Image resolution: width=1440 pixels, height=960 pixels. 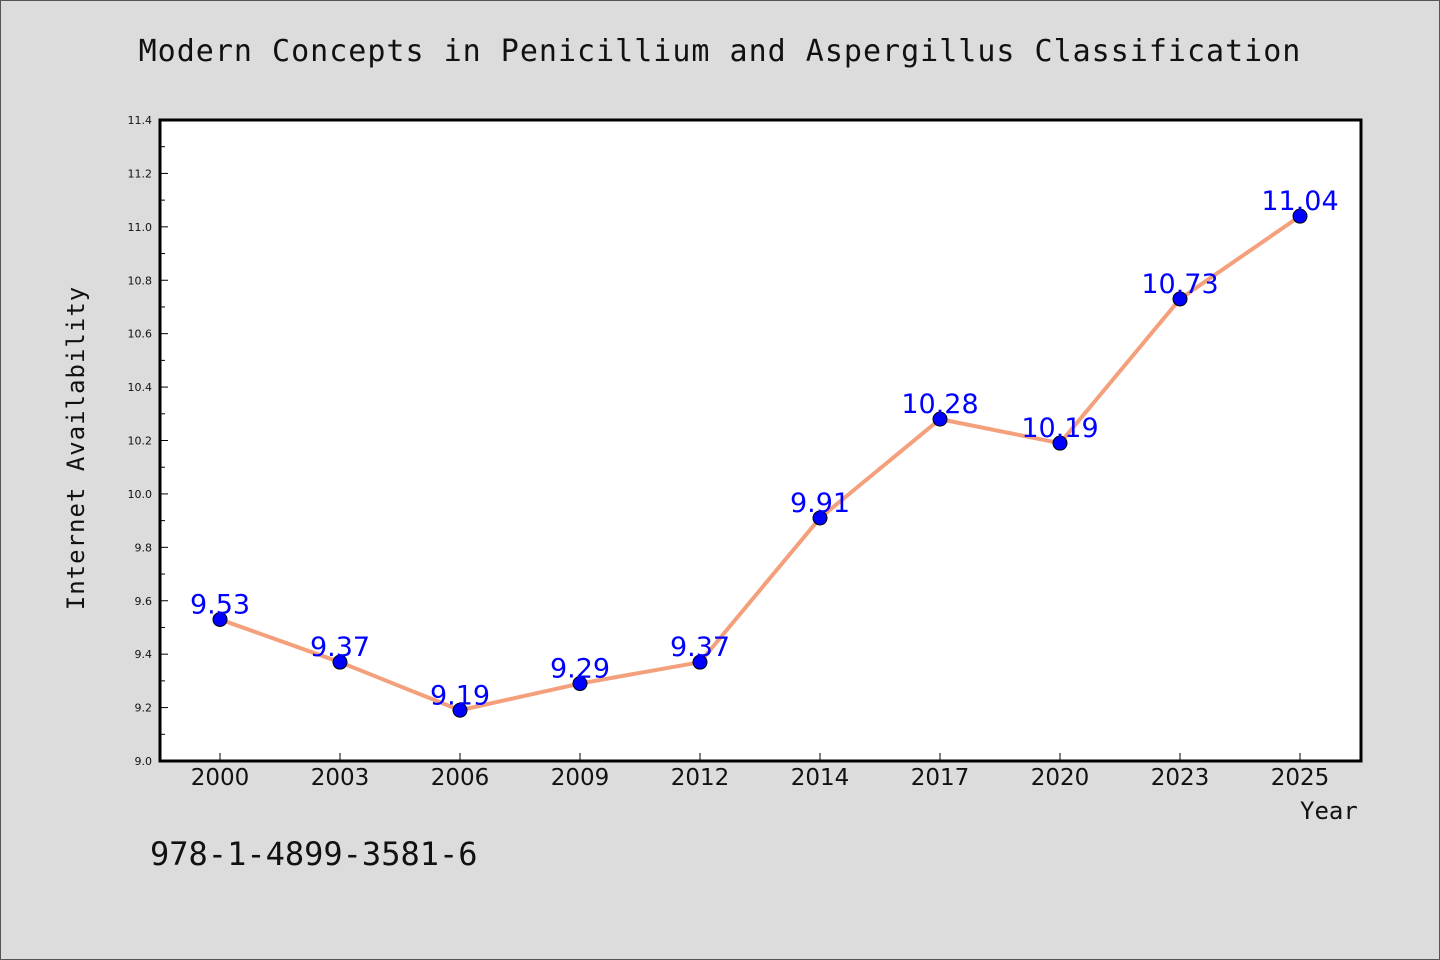 What do you see at coordinates (140, 120) in the screenshot?
I see `y-tick-label: 11.4` at bounding box center [140, 120].